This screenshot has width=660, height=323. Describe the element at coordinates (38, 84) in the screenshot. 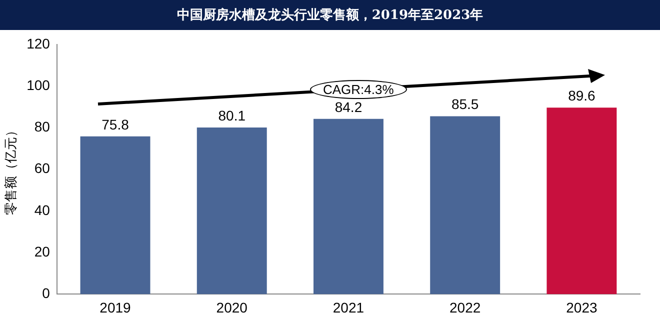

I see `y-tick-label: 100` at that location.